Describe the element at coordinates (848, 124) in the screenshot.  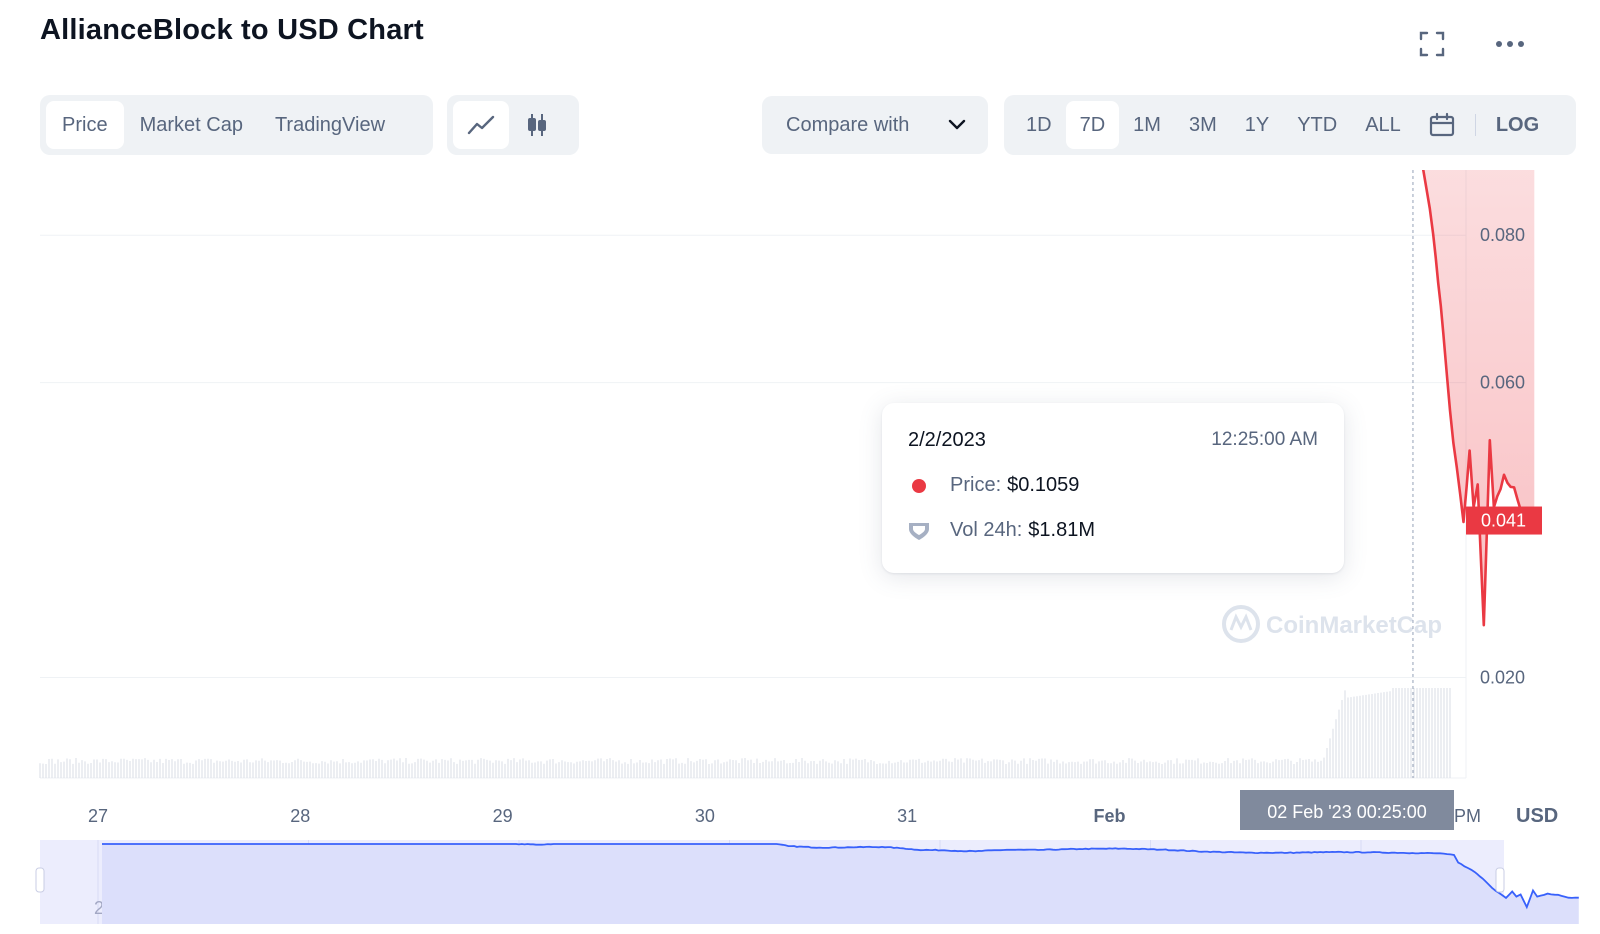
I see `compare-label: Compare with` at that location.